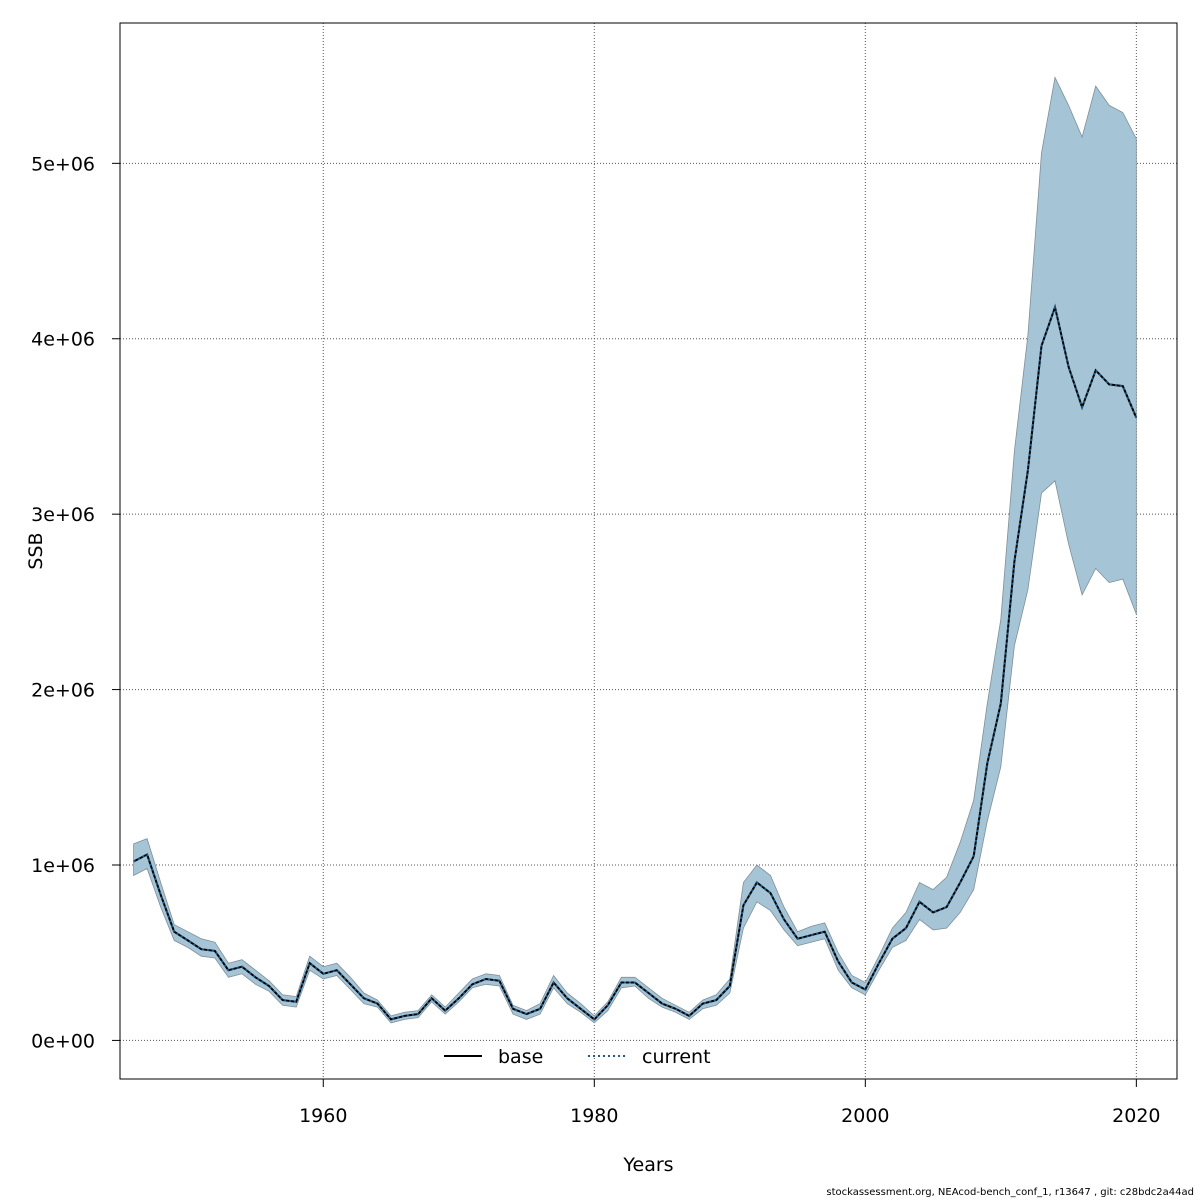  I want to click on x-axis-title: Years, so click(647, 1165).